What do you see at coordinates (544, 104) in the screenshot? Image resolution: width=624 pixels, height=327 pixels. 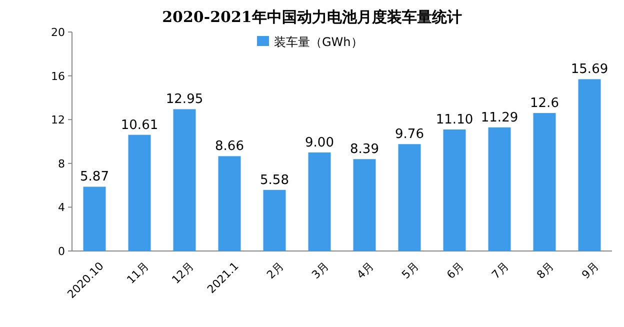 I see `data-label: 12.6` at bounding box center [544, 104].